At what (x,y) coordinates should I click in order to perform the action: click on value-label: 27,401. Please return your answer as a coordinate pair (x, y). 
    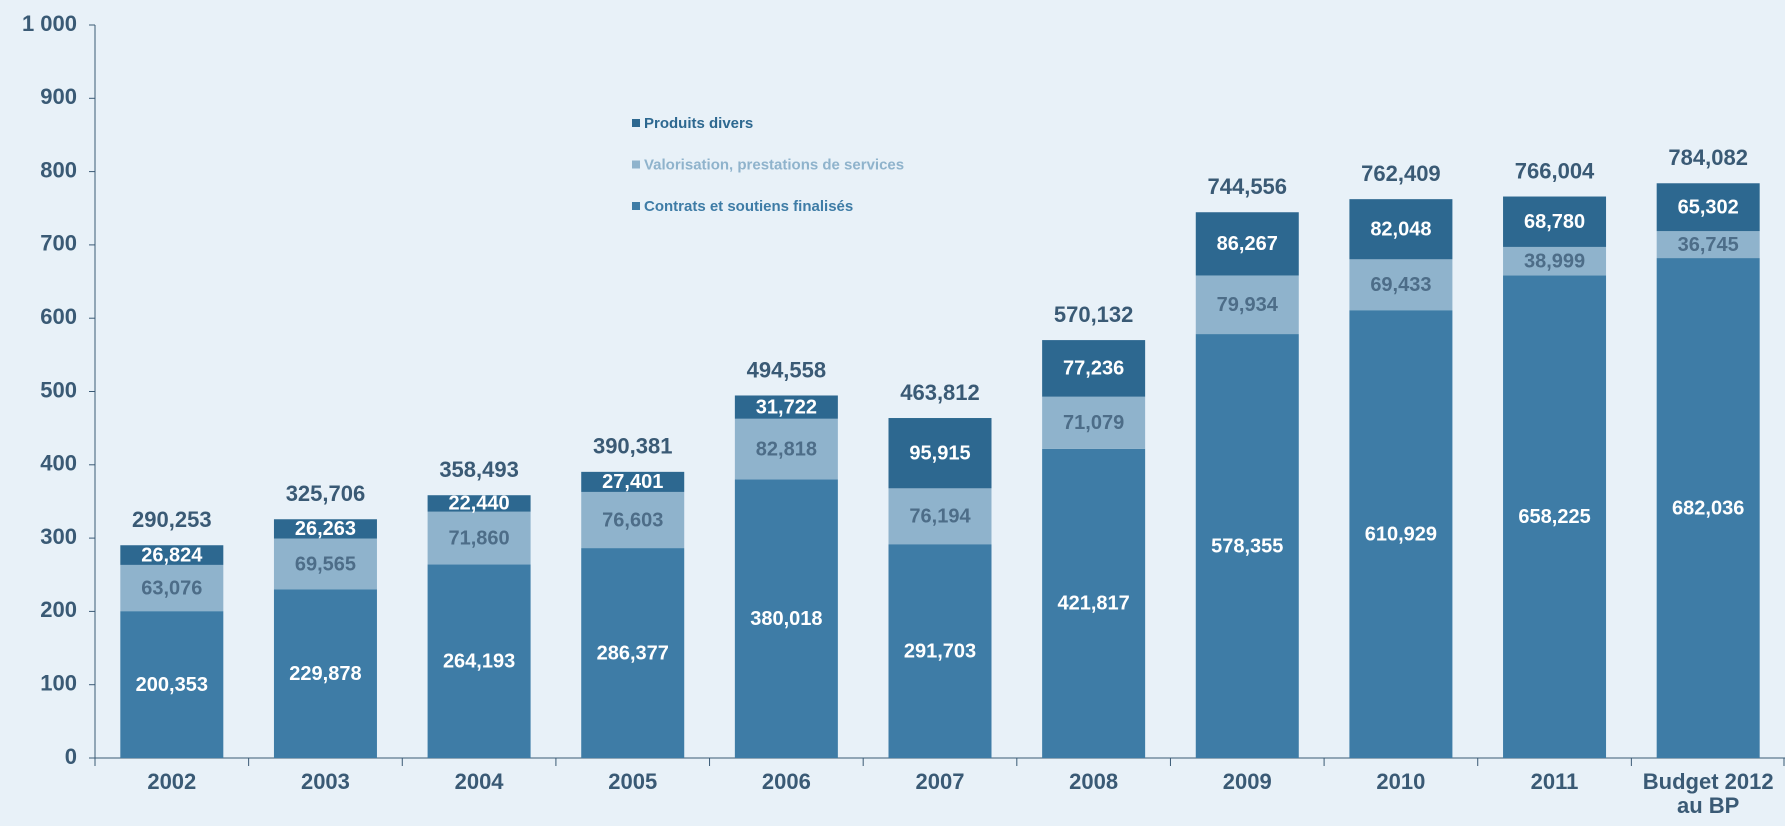
    Looking at the image, I should click on (632, 482).